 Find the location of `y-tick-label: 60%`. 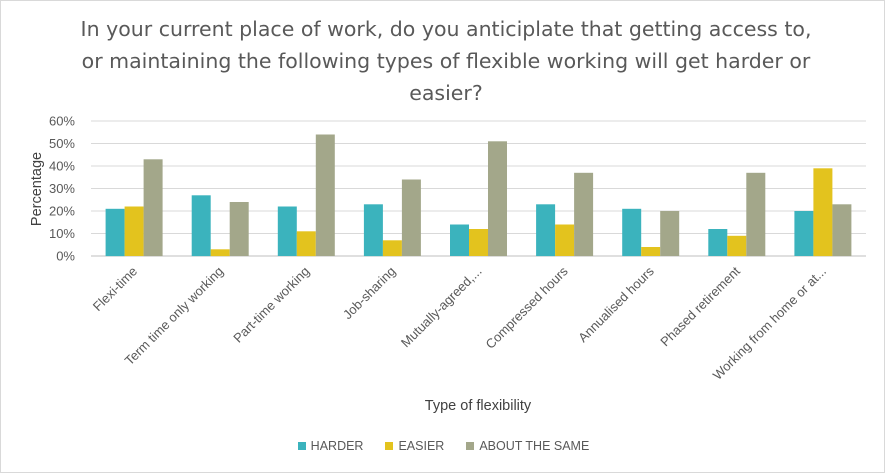

y-tick-label: 60% is located at coordinates (62, 121).